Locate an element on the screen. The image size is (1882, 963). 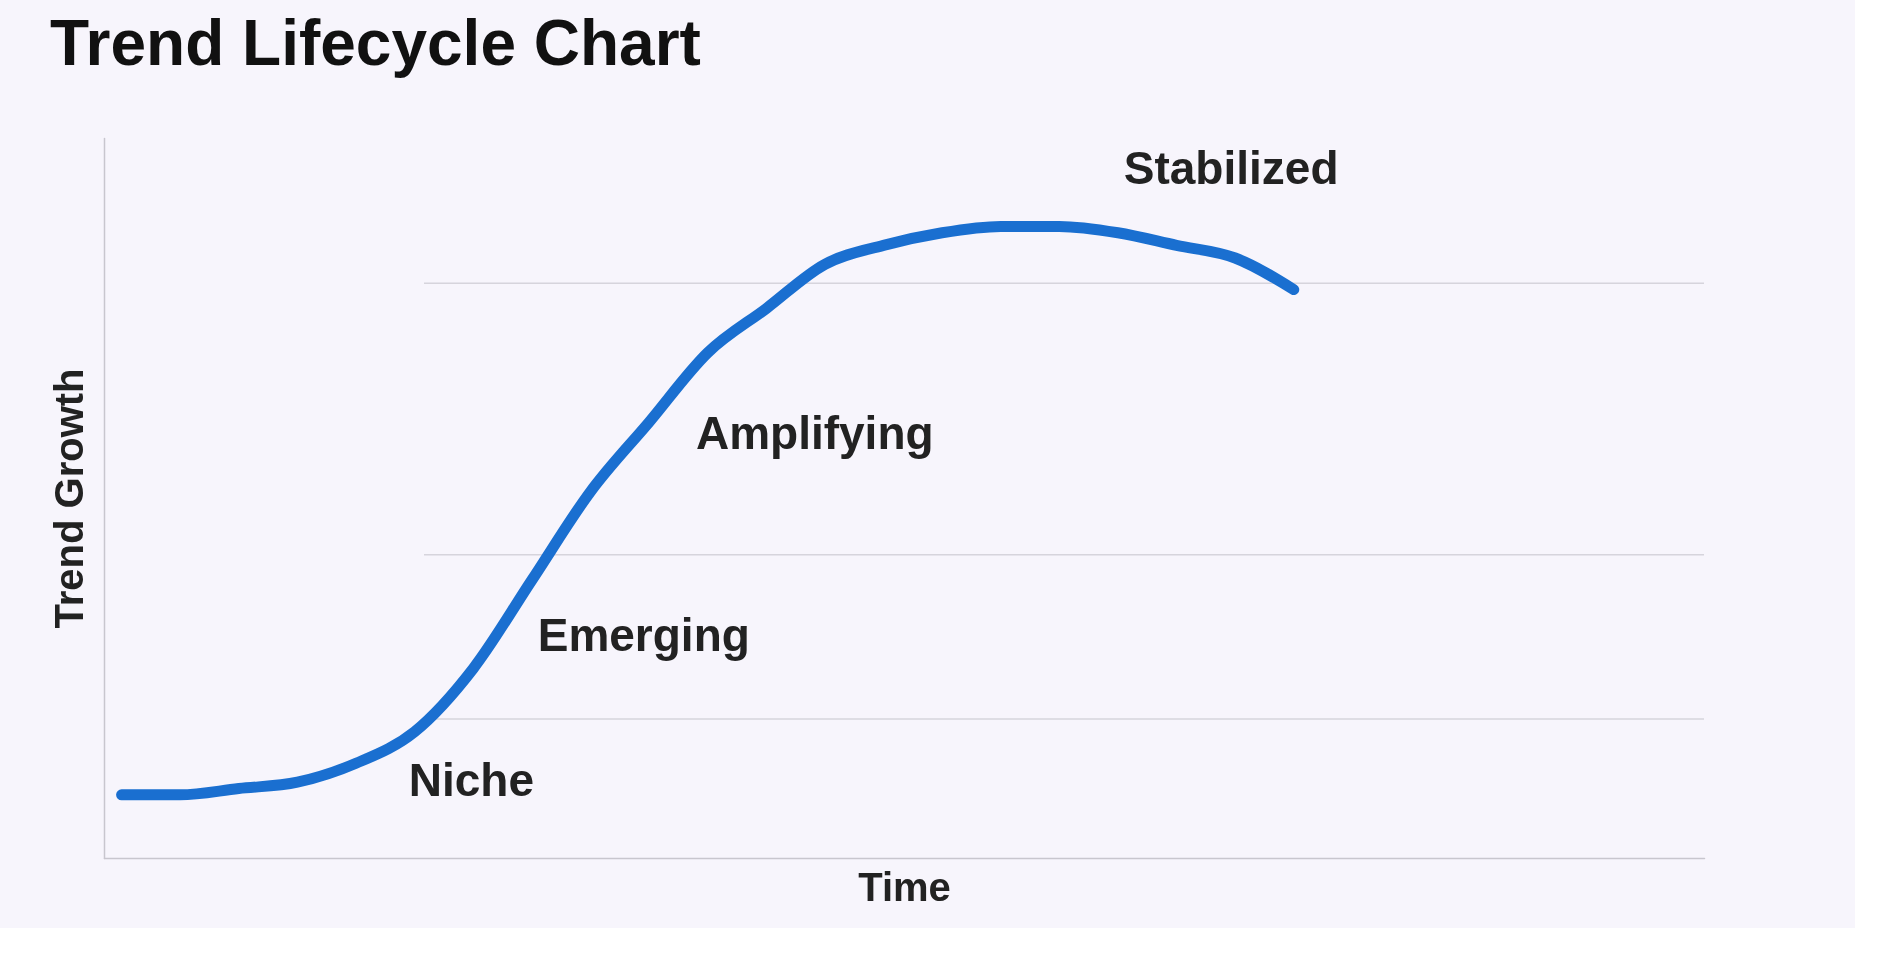
x-axis-title: Time is located at coordinates (904, 886).